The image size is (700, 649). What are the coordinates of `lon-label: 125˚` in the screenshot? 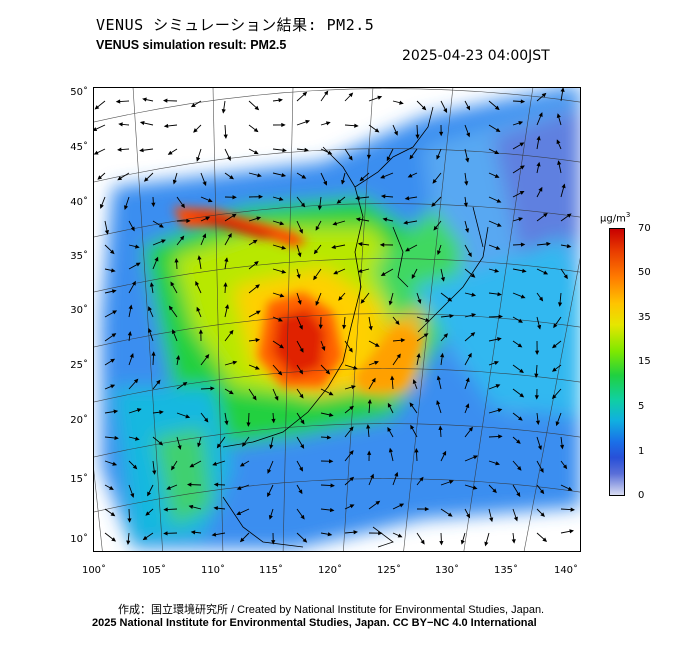 It's located at (389, 570).